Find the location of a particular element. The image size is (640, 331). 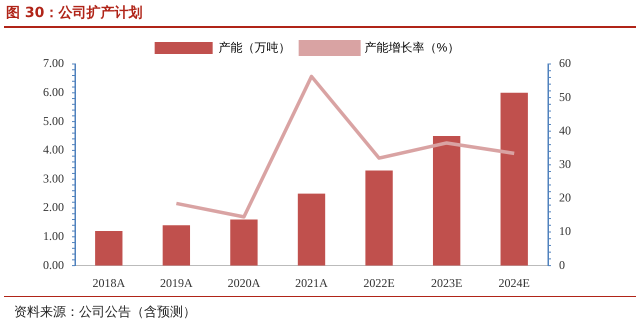

y-tick-label: 0.00 is located at coordinates (53, 265).